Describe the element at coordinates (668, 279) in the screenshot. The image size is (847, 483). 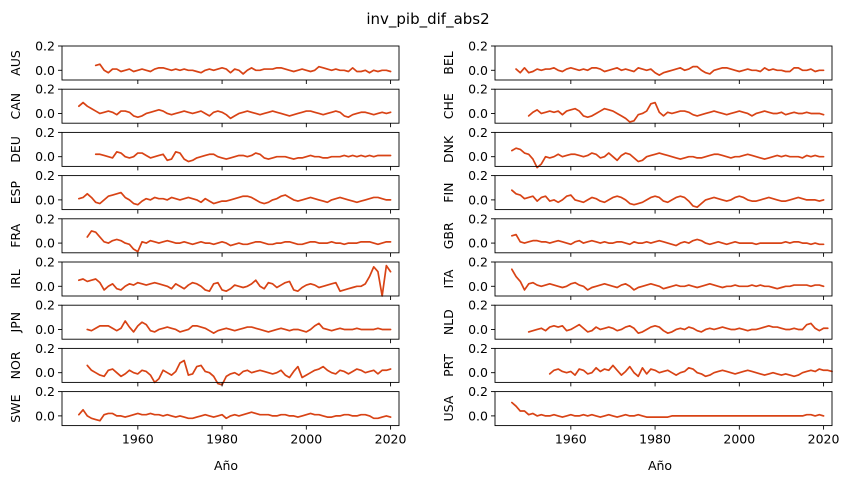
I see `series-line-ita` at that location.